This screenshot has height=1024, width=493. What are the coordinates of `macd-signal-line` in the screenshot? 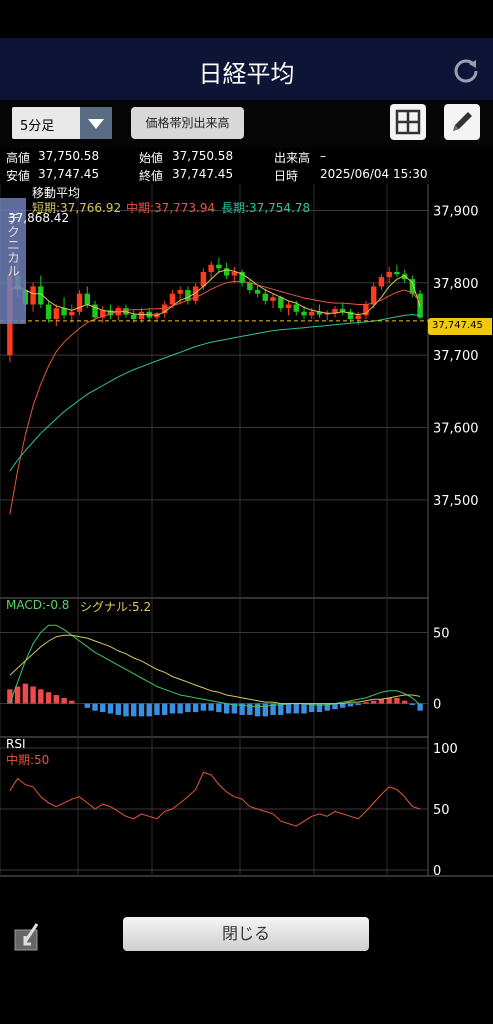 It's located at (215, 669).